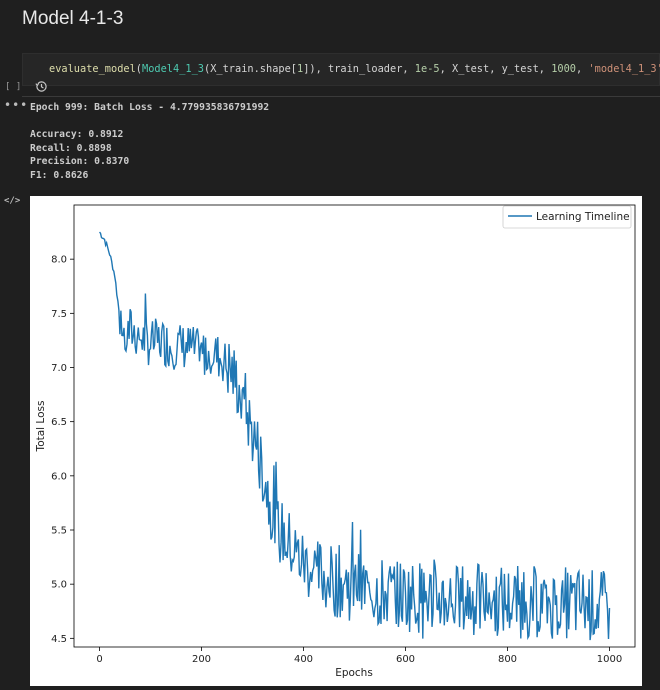 This screenshot has height=690, width=660. I want to click on y-tick-label: 6.5, so click(59, 422).